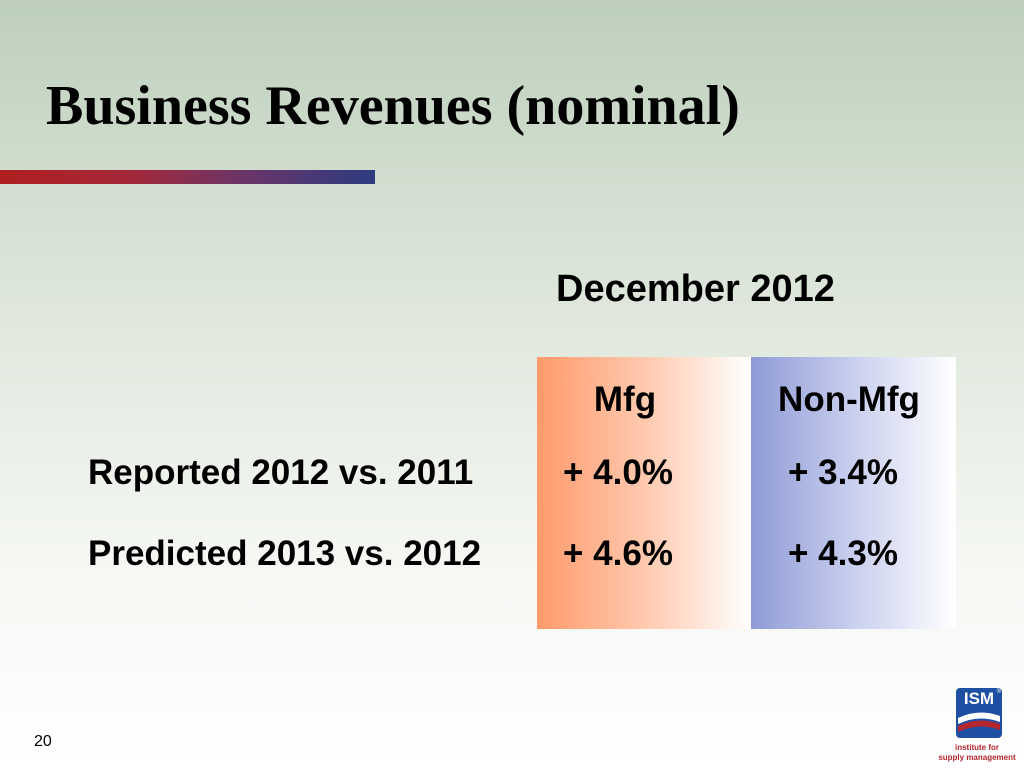 The width and height of the screenshot is (1024, 768). I want to click on column-header-mfg: Mfg, so click(625, 399).